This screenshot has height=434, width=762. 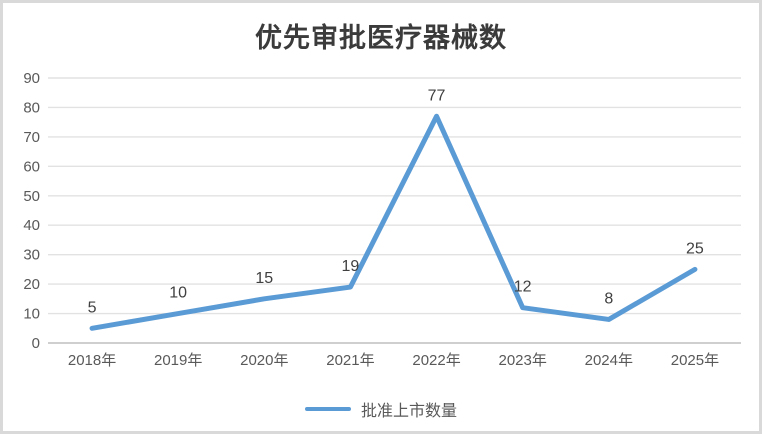 What do you see at coordinates (264, 360) in the screenshot?
I see `x-tick-label: 2020年` at bounding box center [264, 360].